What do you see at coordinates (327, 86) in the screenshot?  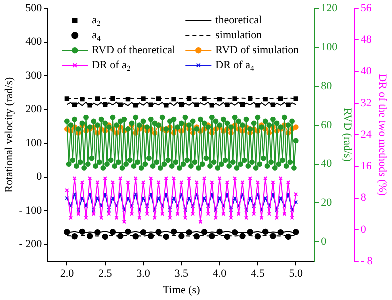 I see `y2-tick-label: 80` at bounding box center [327, 86].